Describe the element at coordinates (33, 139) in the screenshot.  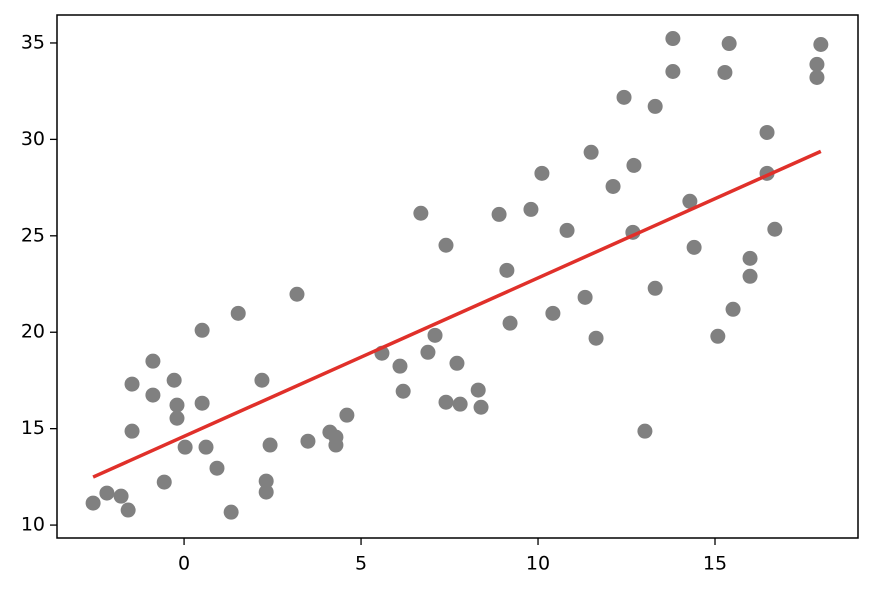
I see `y-tick-label: 30` at that location.